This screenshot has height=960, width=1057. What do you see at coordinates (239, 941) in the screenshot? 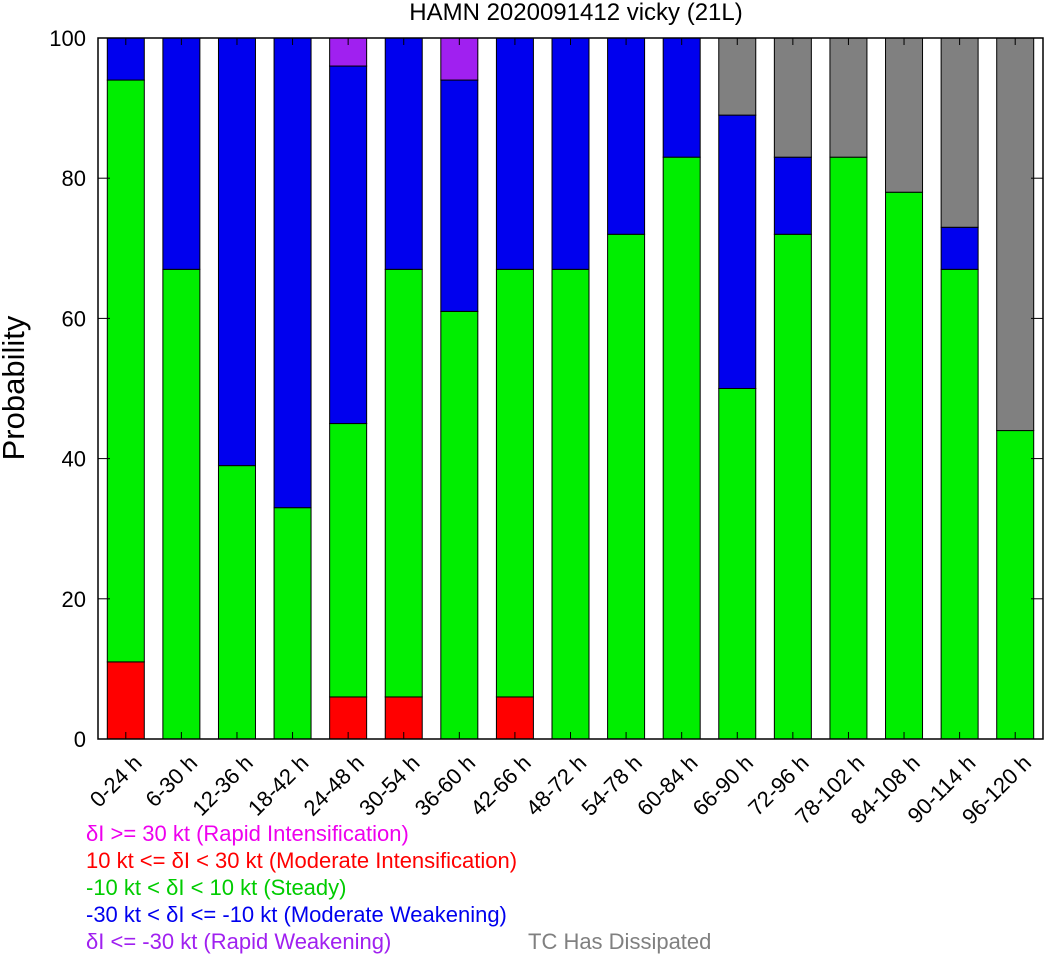
I see `legend-rapid-weakening: δI <= -30 kt (Rapid Weakening)` at bounding box center [239, 941].